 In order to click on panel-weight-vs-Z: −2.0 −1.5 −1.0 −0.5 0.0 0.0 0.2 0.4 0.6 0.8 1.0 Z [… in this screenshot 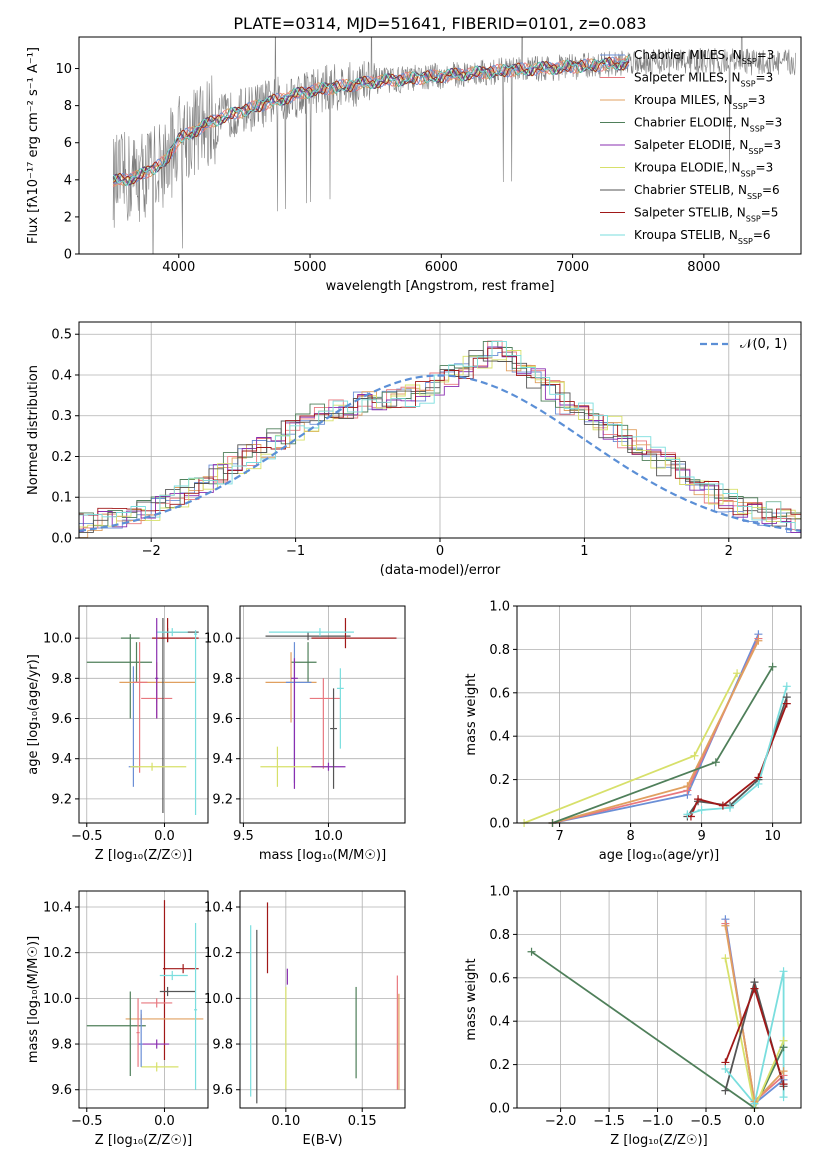, I will do `click(633, 1016)`.